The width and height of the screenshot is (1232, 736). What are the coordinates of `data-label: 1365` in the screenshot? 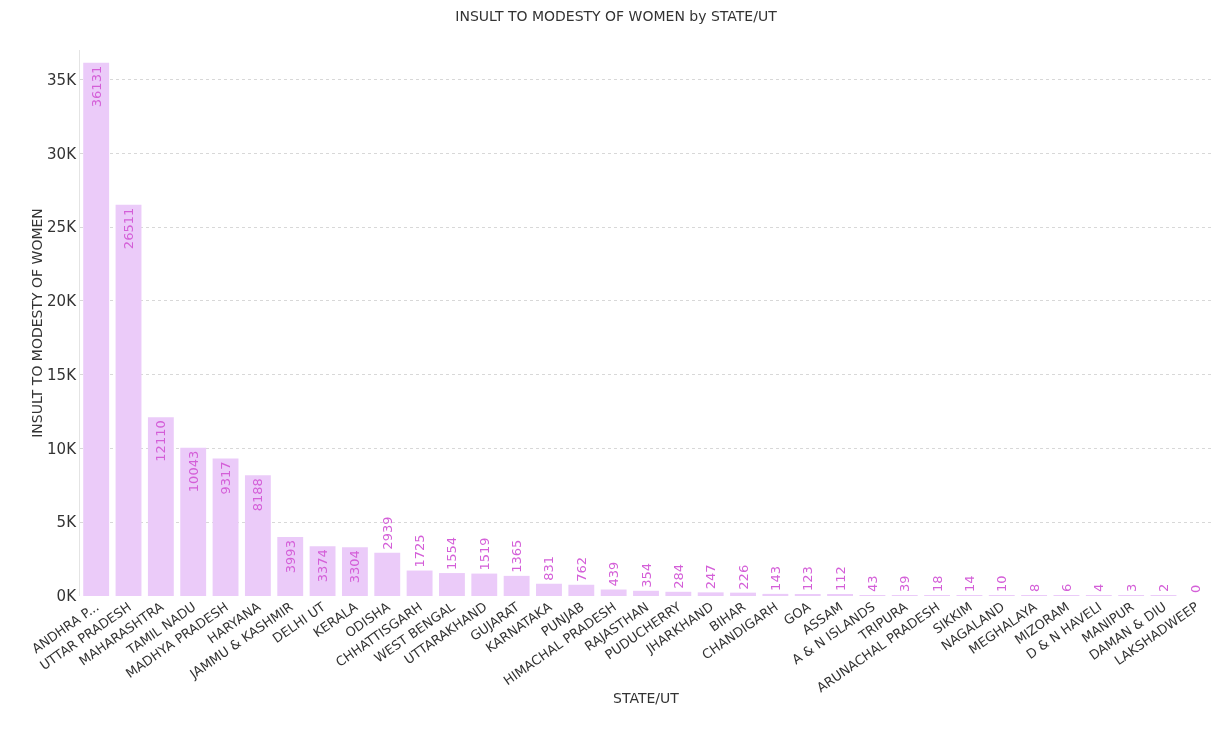 It's located at (517, 556).